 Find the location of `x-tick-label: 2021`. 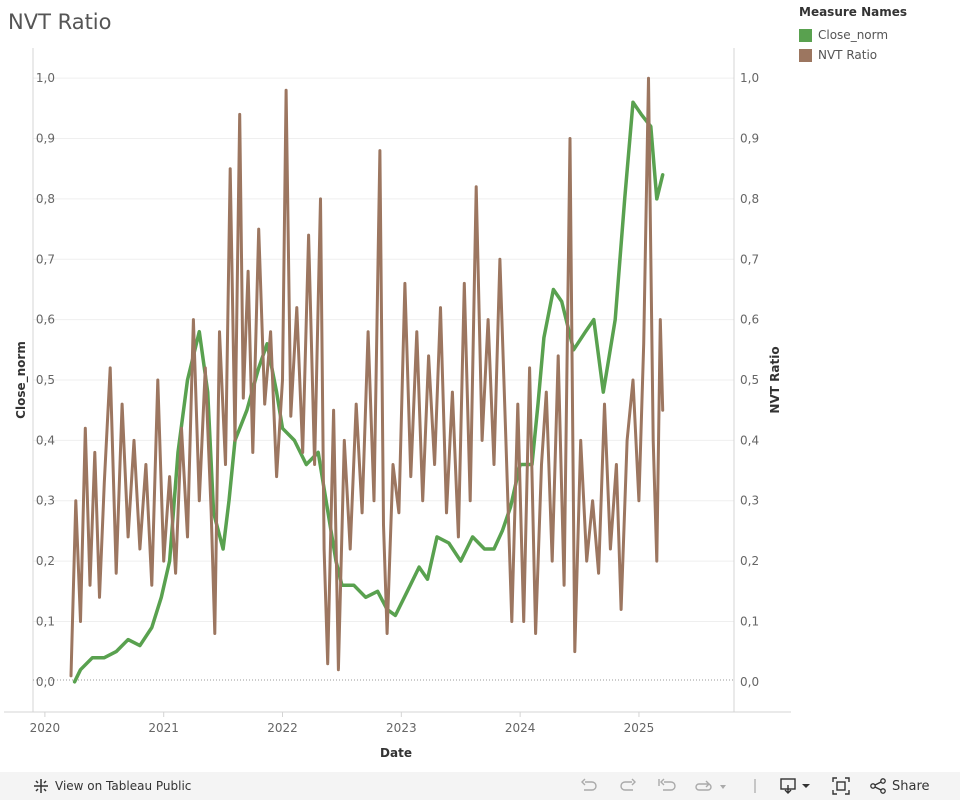

x-tick-label: 2021 is located at coordinates (163, 728).